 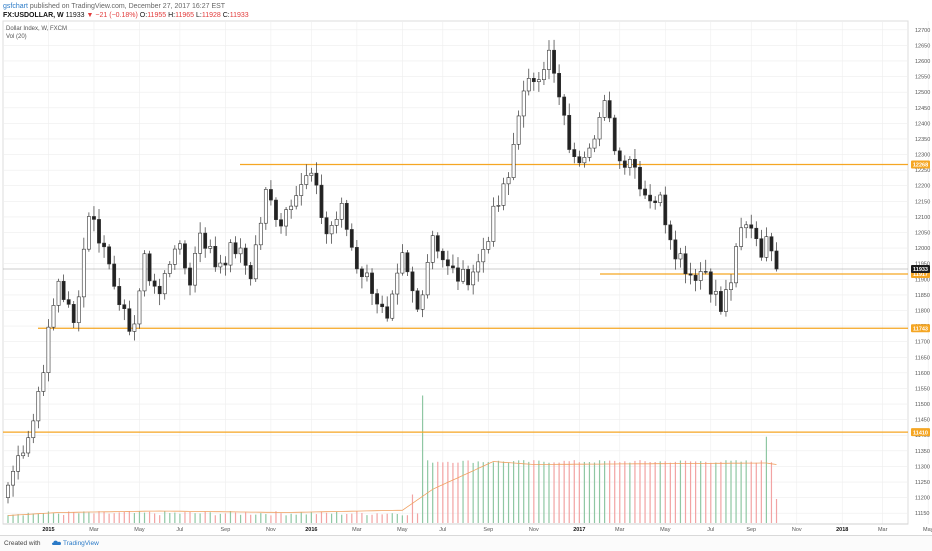 I want to click on instrument-legend: Dollar Index, W, FXCM, so click(x=37, y=29).